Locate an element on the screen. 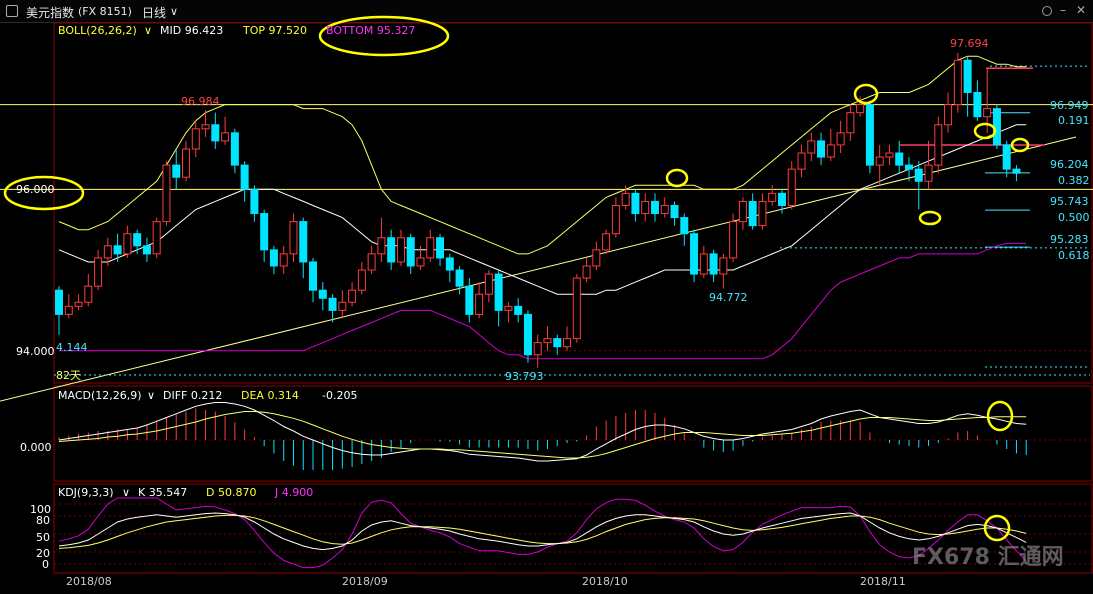 The width and height of the screenshot is (1093, 594). highlight-macd-cross is located at coordinates (1000, 416).